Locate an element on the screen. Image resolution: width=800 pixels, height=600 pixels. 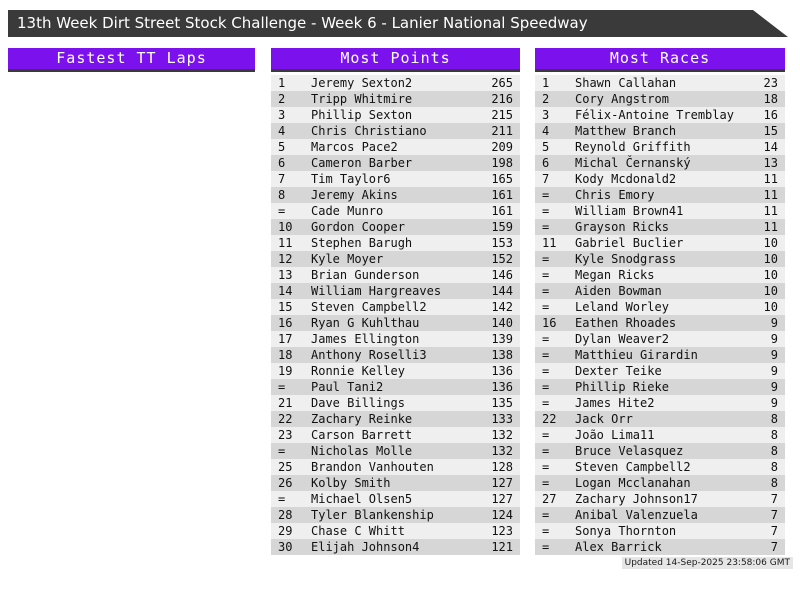
row-name: Cory Angstrom is located at coordinates (622, 99).